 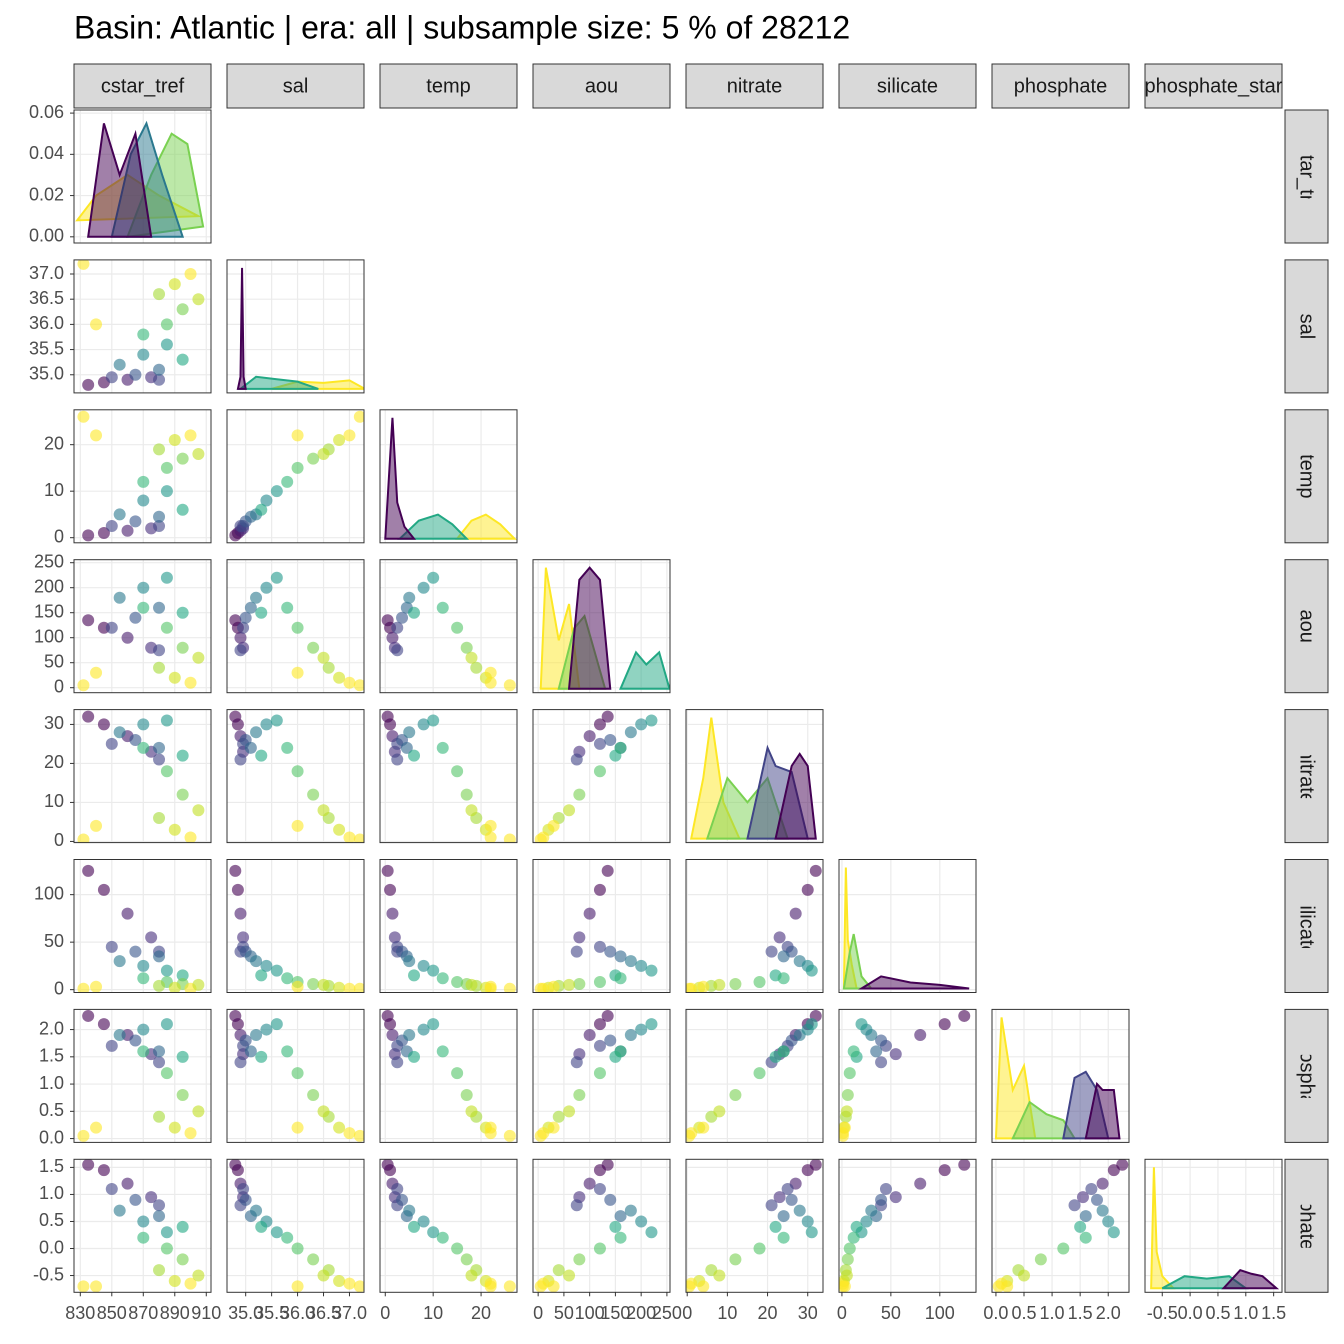 I want to click on strip-label: aou, so click(x=1307, y=626).